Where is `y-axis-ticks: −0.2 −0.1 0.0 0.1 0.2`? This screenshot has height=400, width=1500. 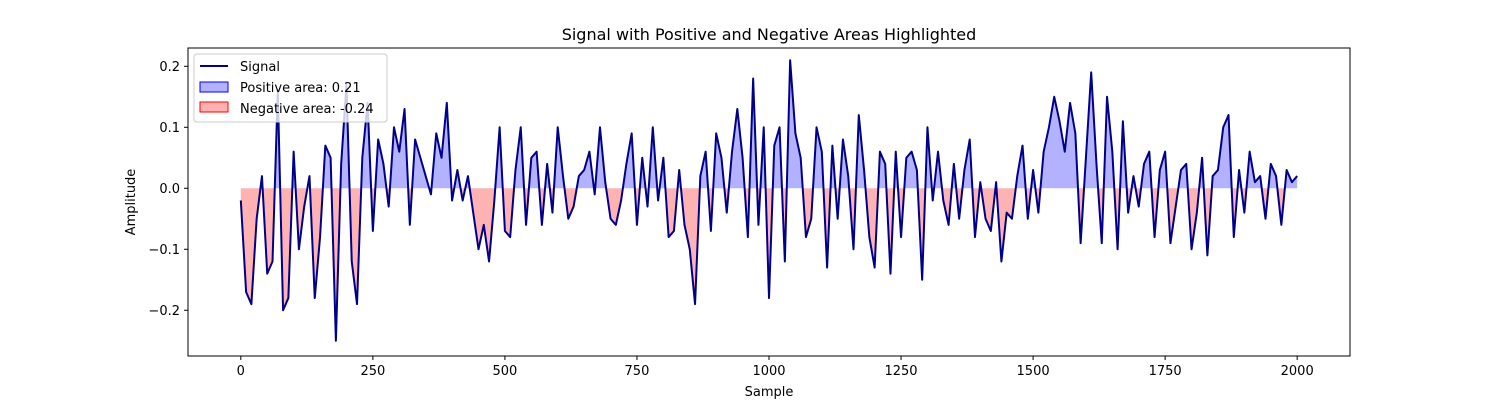
y-axis-ticks: −0.2 −0.1 0.0 0.1 0.2 is located at coordinates (168, 189).